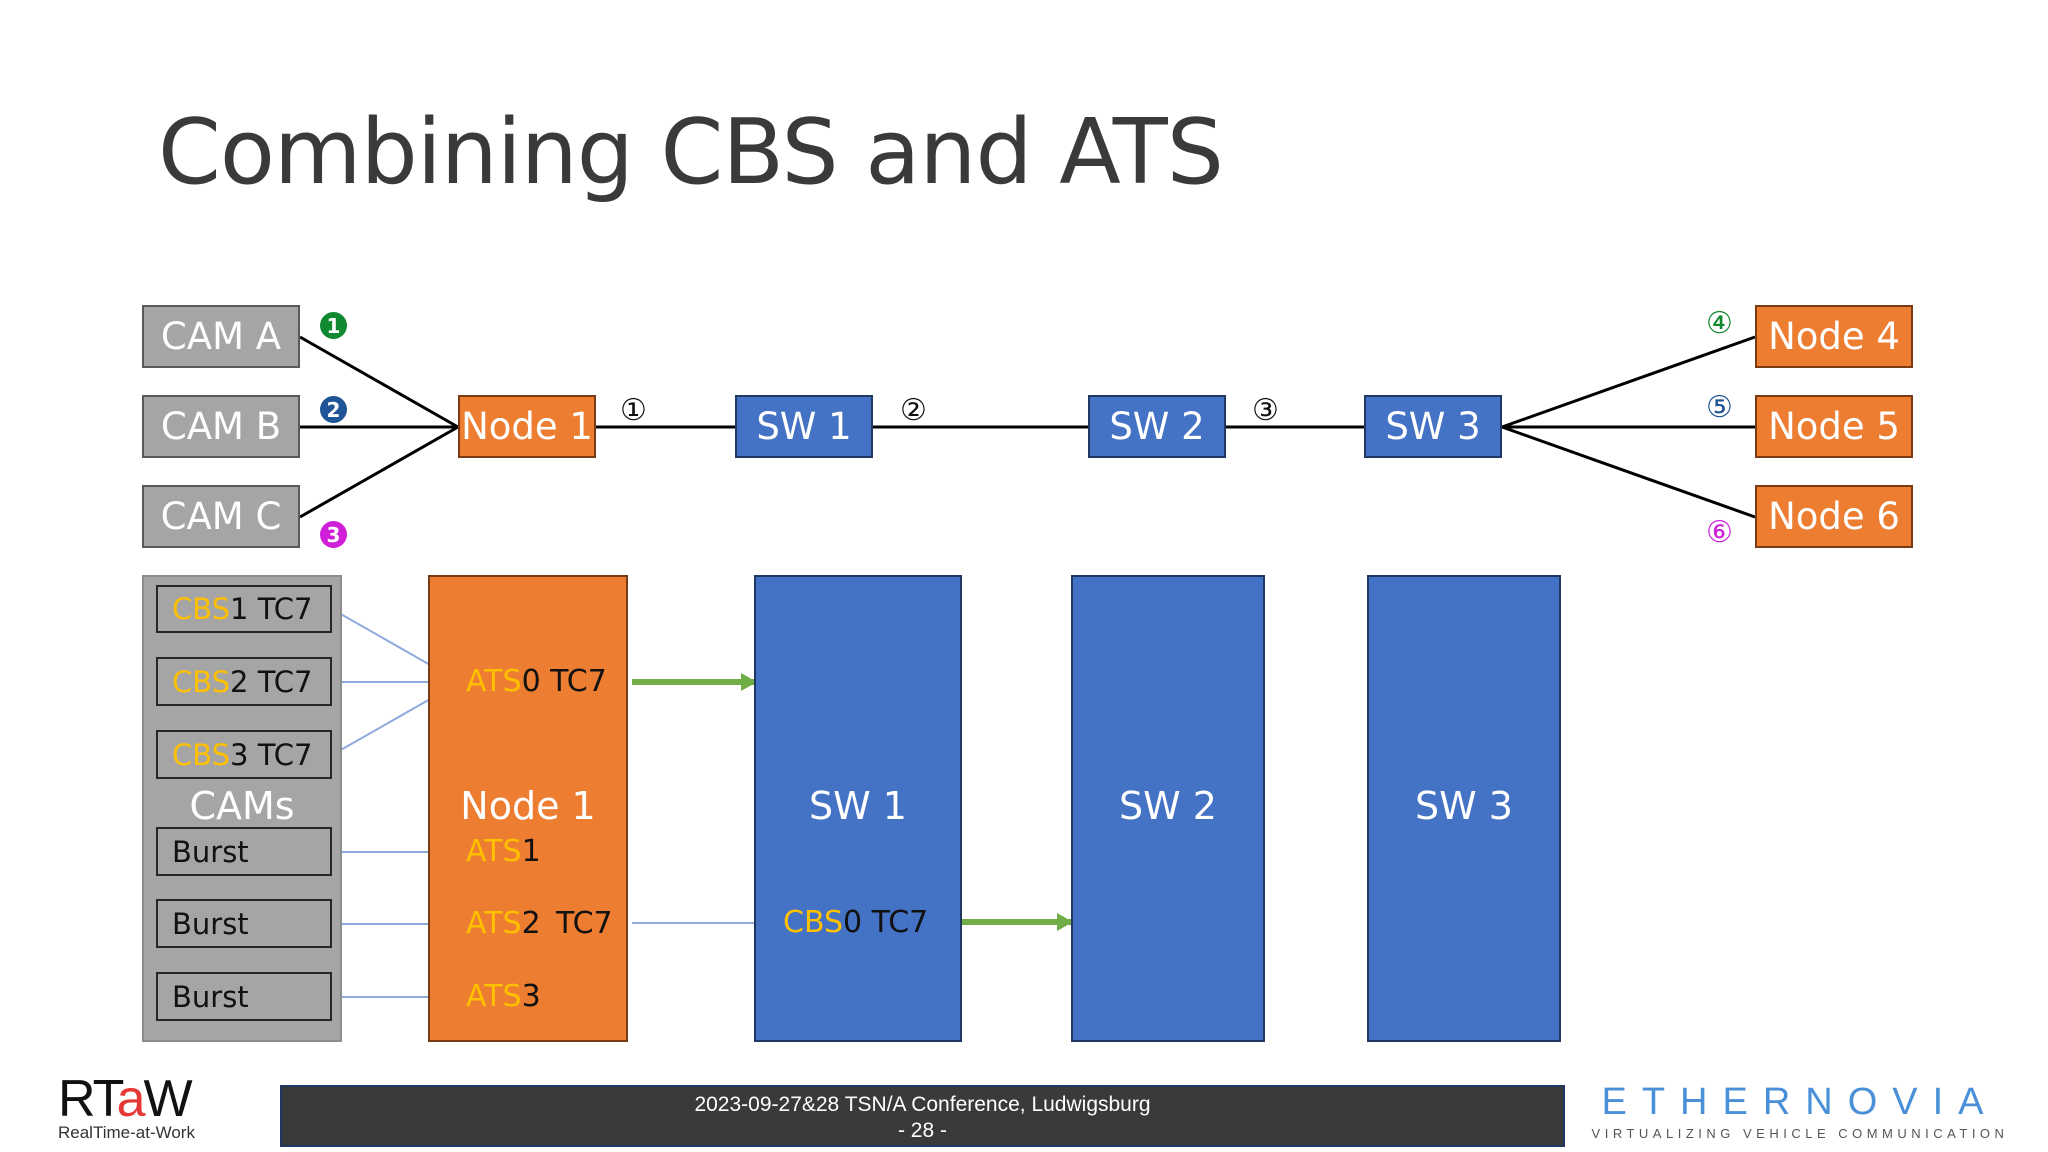  I want to click on ats-suffix: 1, so click(531, 851).